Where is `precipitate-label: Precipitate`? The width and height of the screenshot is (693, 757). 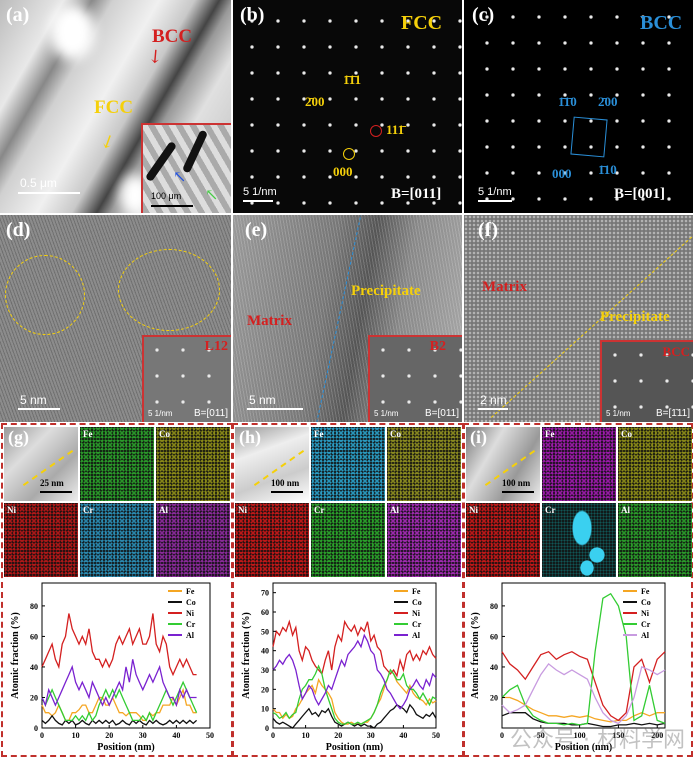 precipitate-label: Precipitate is located at coordinates (635, 317).